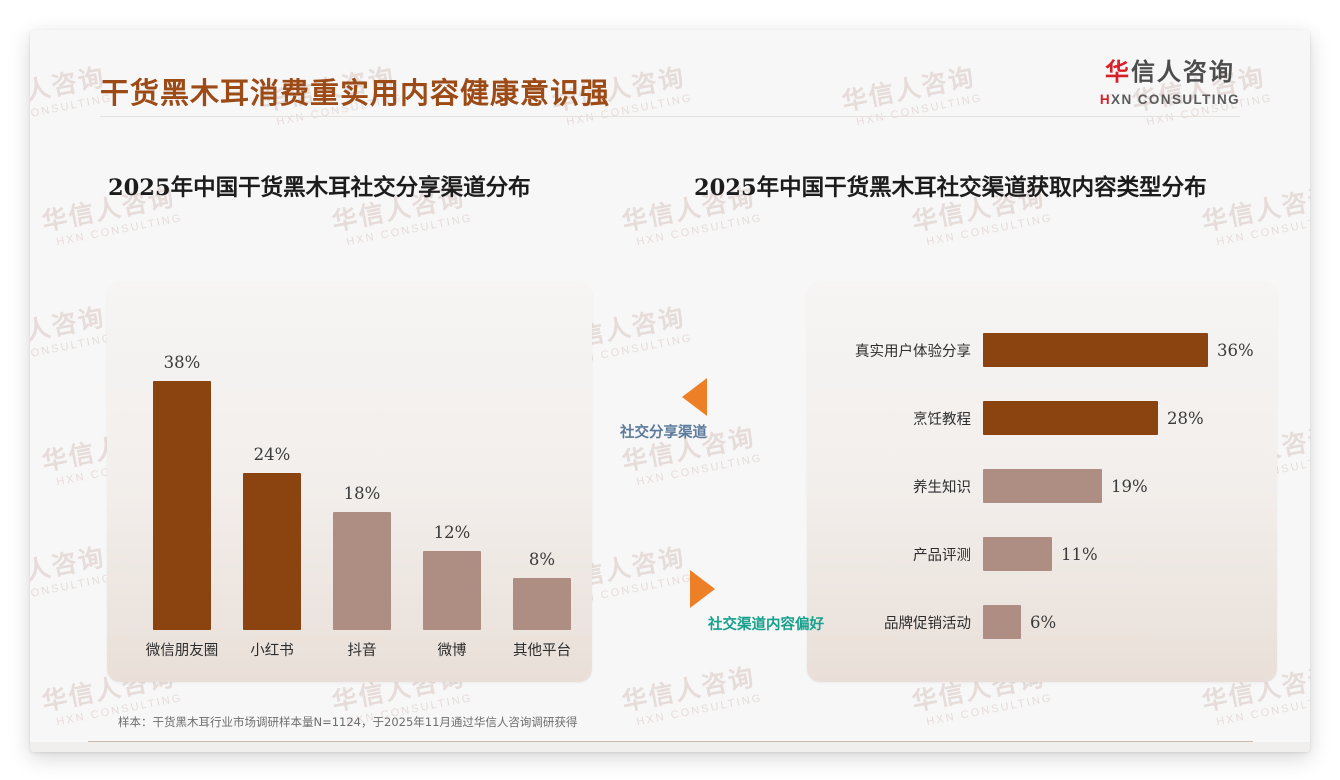  What do you see at coordinates (319, 188) in the screenshot?
I see `left-chart-title: 2025年中国干货黑木耳社交分享渠道分布` at bounding box center [319, 188].